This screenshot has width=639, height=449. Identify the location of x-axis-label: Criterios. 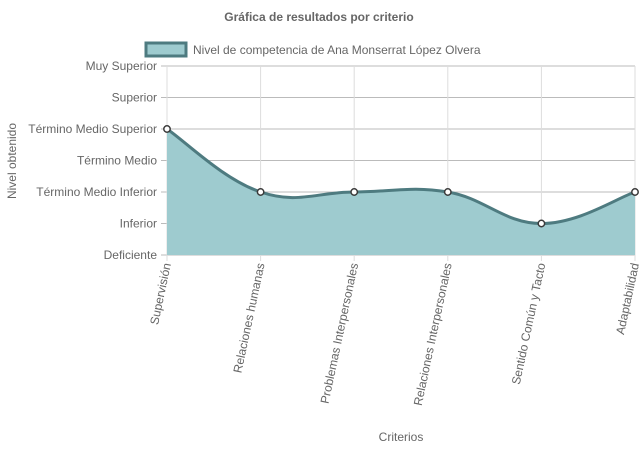
(401, 437).